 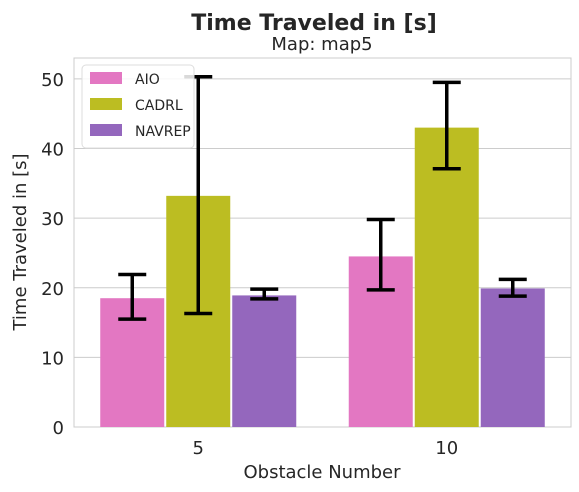 What do you see at coordinates (52, 289) in the screenshot?
I see `y-tick-label: 20` at bounding box center [52, 289].